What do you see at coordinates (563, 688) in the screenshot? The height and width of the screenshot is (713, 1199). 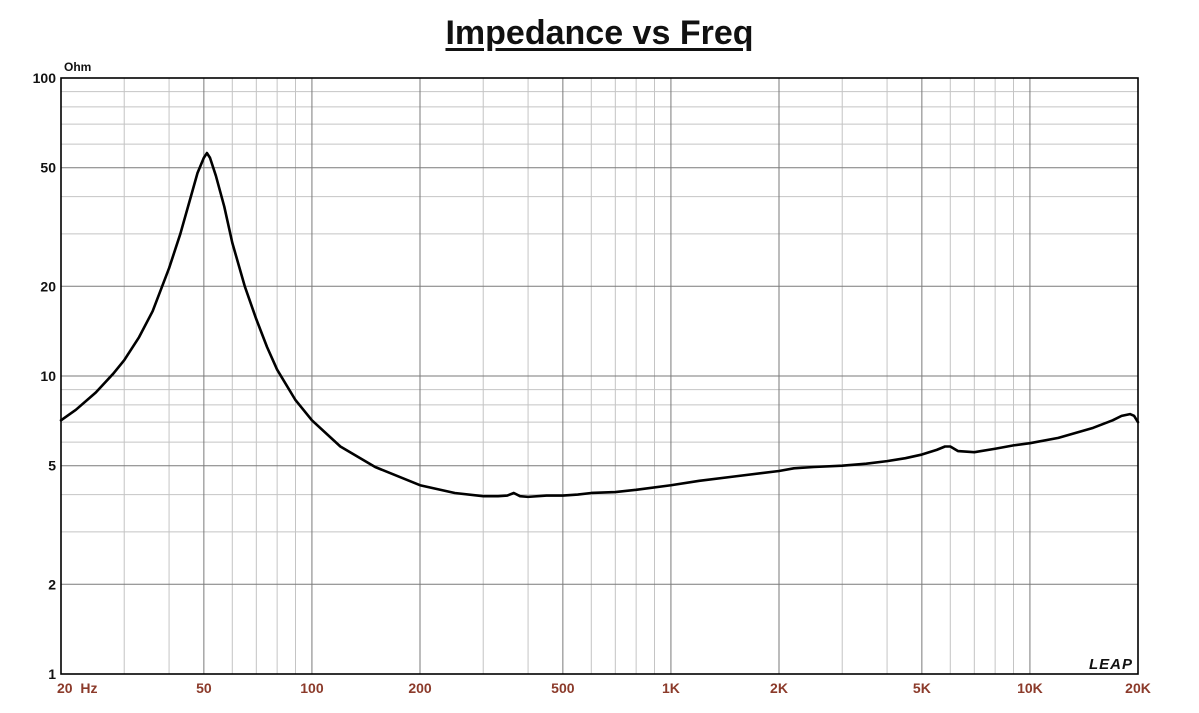 I see `x-tick-label: 500` at bounding box center [563, 688].